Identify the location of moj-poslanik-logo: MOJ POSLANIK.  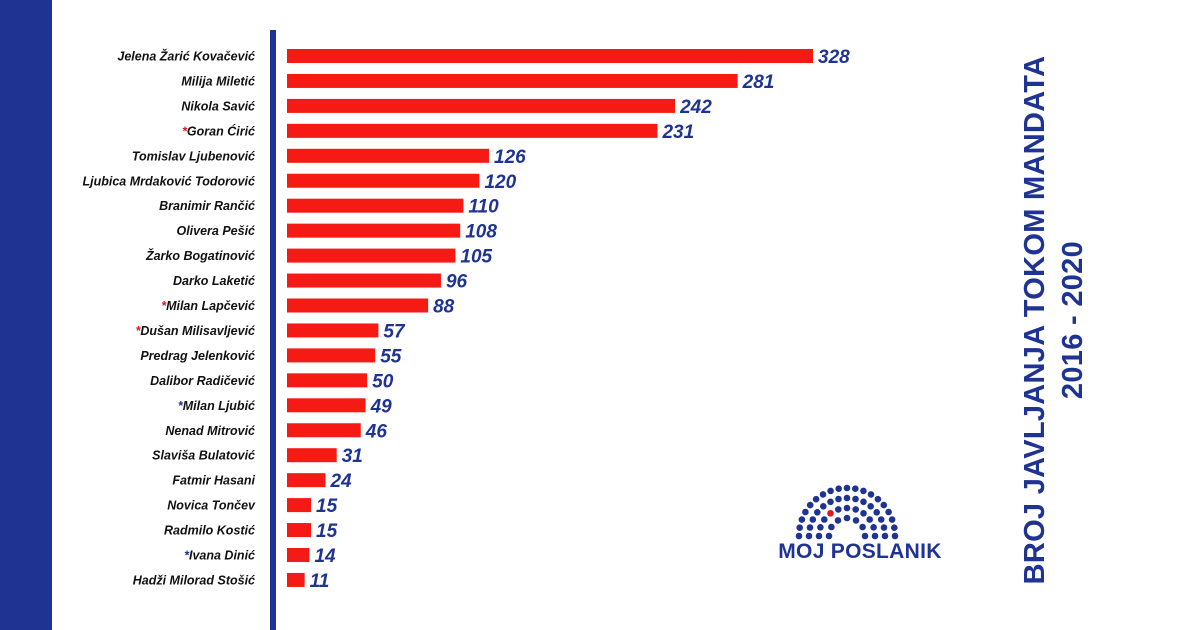
(870, 523).